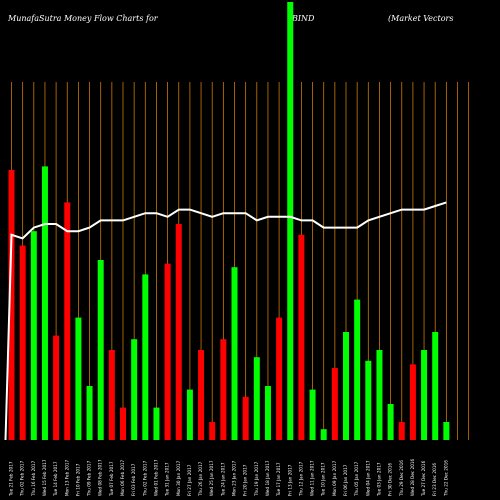 Image resolution: width=500 pixels, height=500 pixels. What do you see at coordinates (200, 479) in the screenshot?
I see `x-tick-label: Thu 26 Jan 2017` at bounding box center [200, 479].